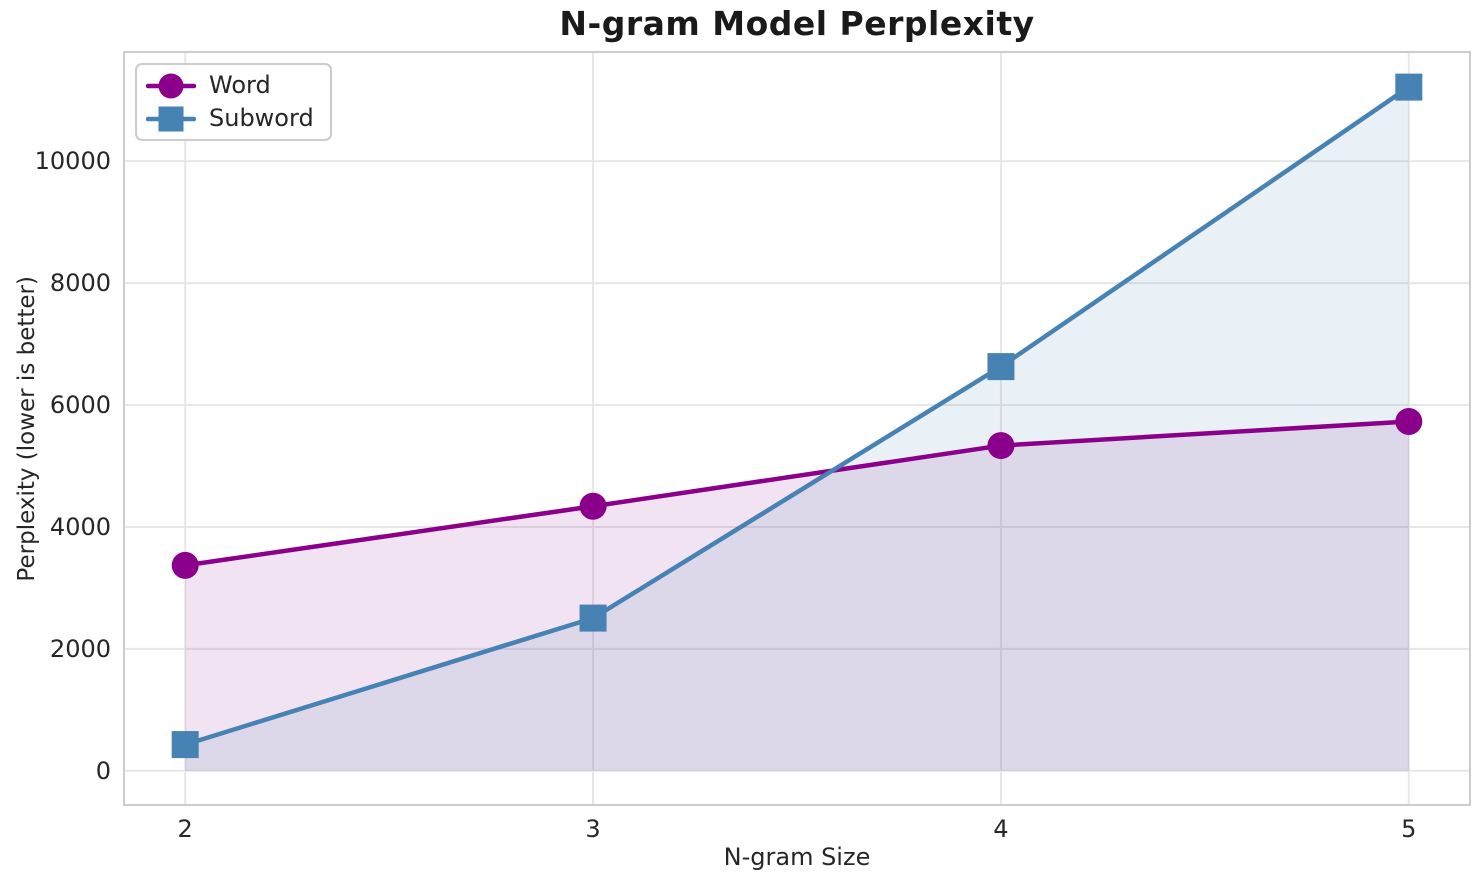 The height and width of the screenshot is (885, 1484). What do you see at coordinates (80, 283) in the screenshot?
I see `y-tick-label: 8000` at bounding box center [80, 283].